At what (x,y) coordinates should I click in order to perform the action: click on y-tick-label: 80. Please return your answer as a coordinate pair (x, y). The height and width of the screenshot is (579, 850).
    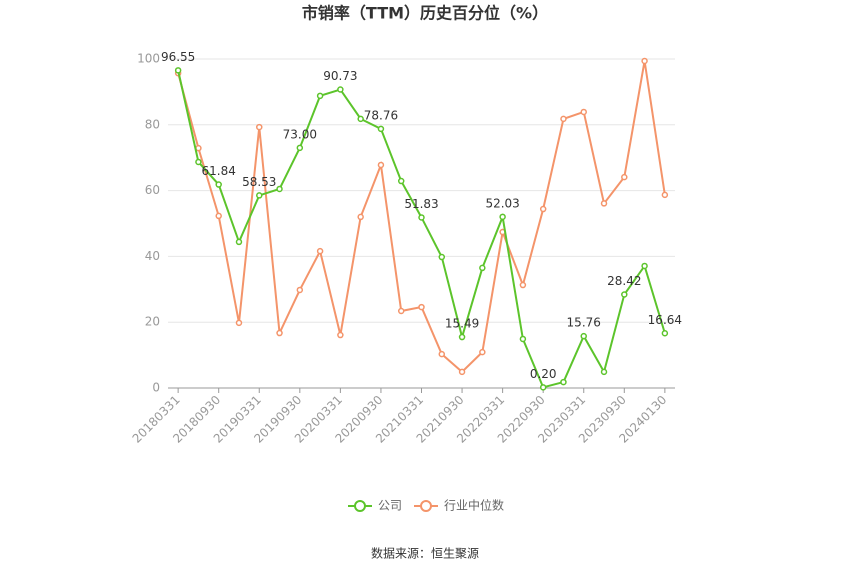
    Looking at the image, I should click on (152, 124).